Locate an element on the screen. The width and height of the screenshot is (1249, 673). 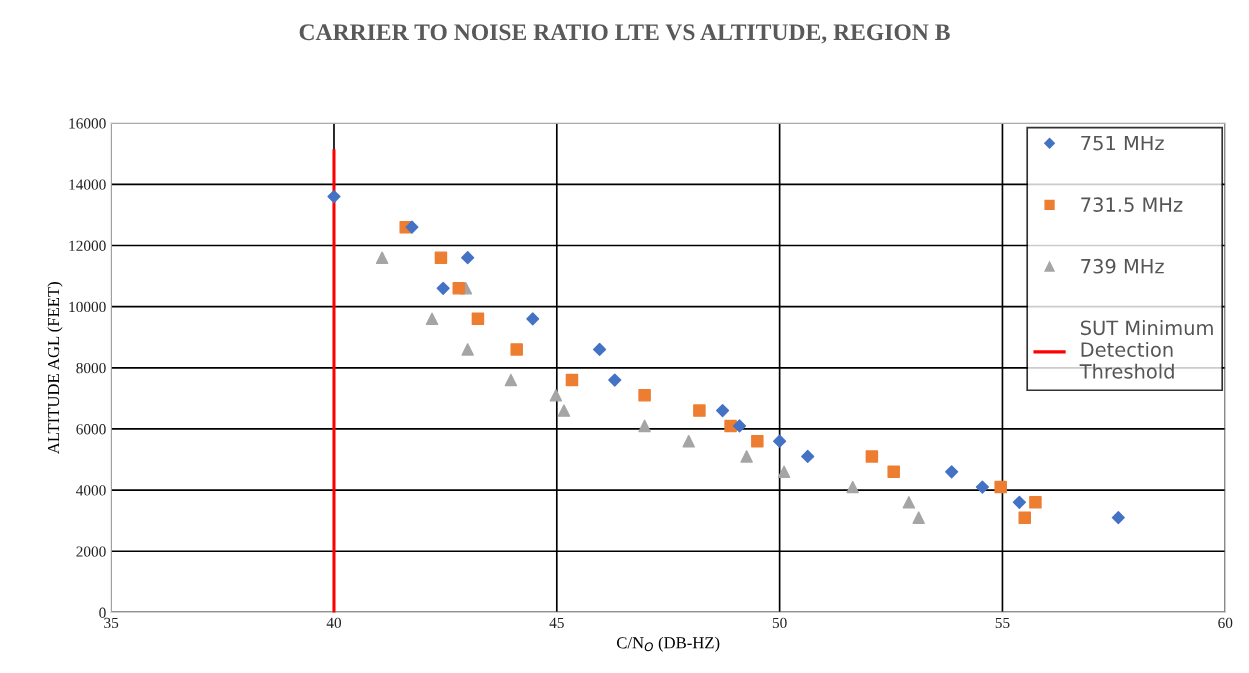
legend-label: 731.5 MHz is located at coordinates (1132, 204).